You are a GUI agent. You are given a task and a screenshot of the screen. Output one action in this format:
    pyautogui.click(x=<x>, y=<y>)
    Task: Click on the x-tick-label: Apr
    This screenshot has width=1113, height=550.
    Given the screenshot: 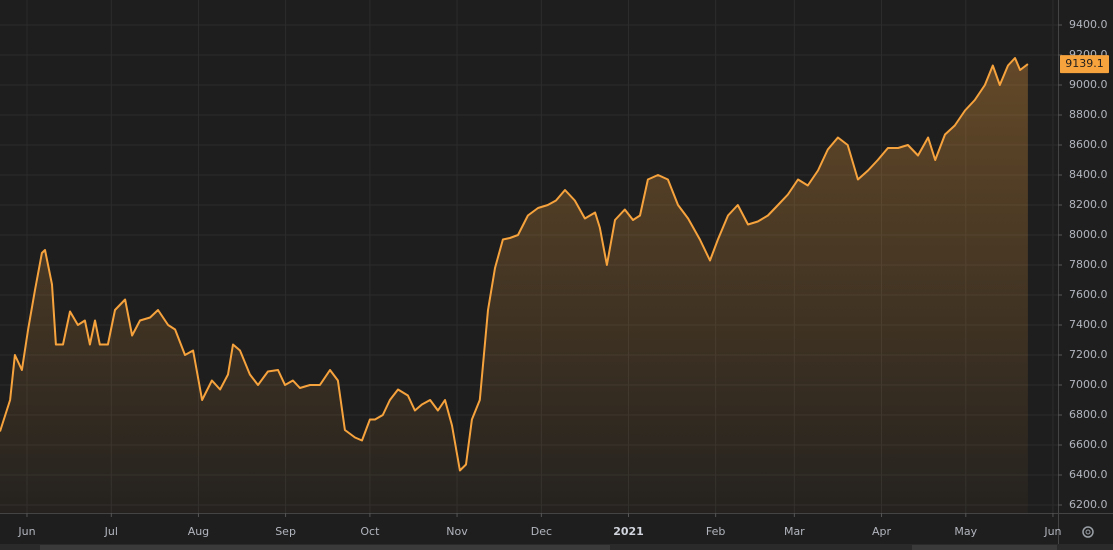 What is the action you would take?
    pyautogui.click(x=882, y=531)
    